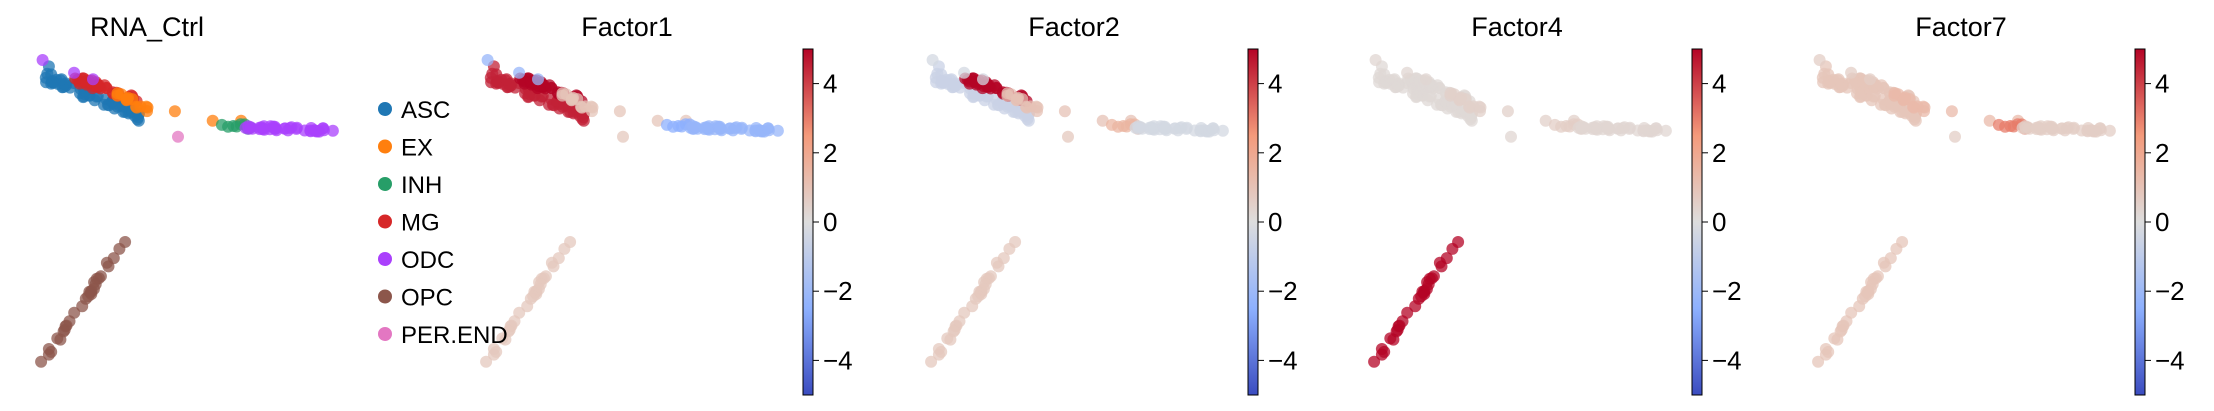 Image resolution: width=2214 pixels, height=411 pixels. I want to click on legend-label: ODC, so click(427, 260).